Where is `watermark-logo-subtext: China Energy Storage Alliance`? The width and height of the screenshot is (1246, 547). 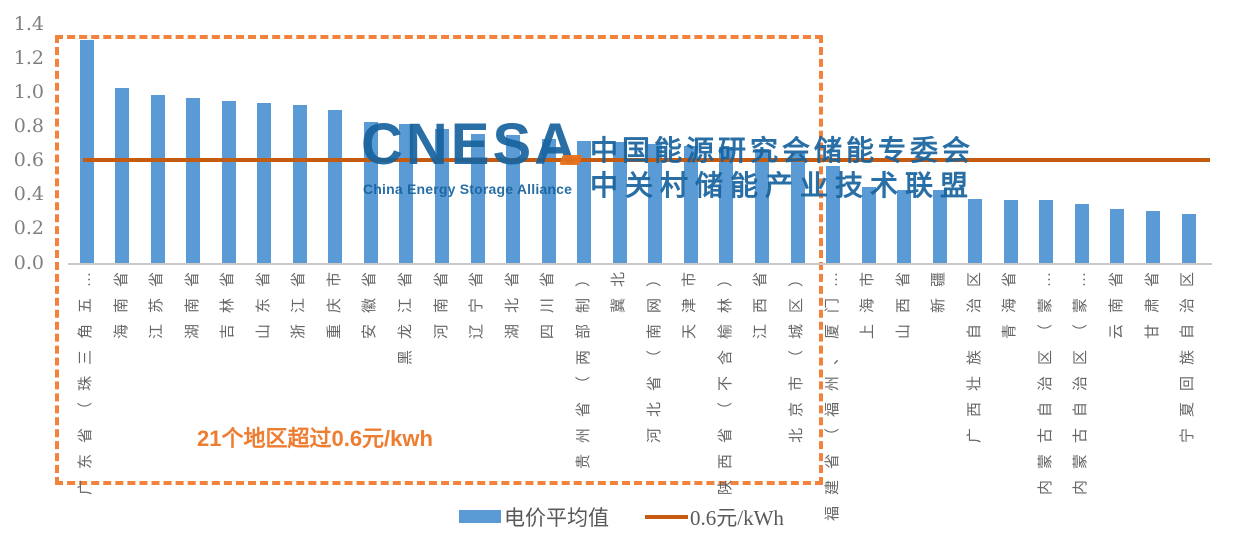
watermark-logo-subtext: China Energy Storage Alliance is located at coordinates (468, 189).